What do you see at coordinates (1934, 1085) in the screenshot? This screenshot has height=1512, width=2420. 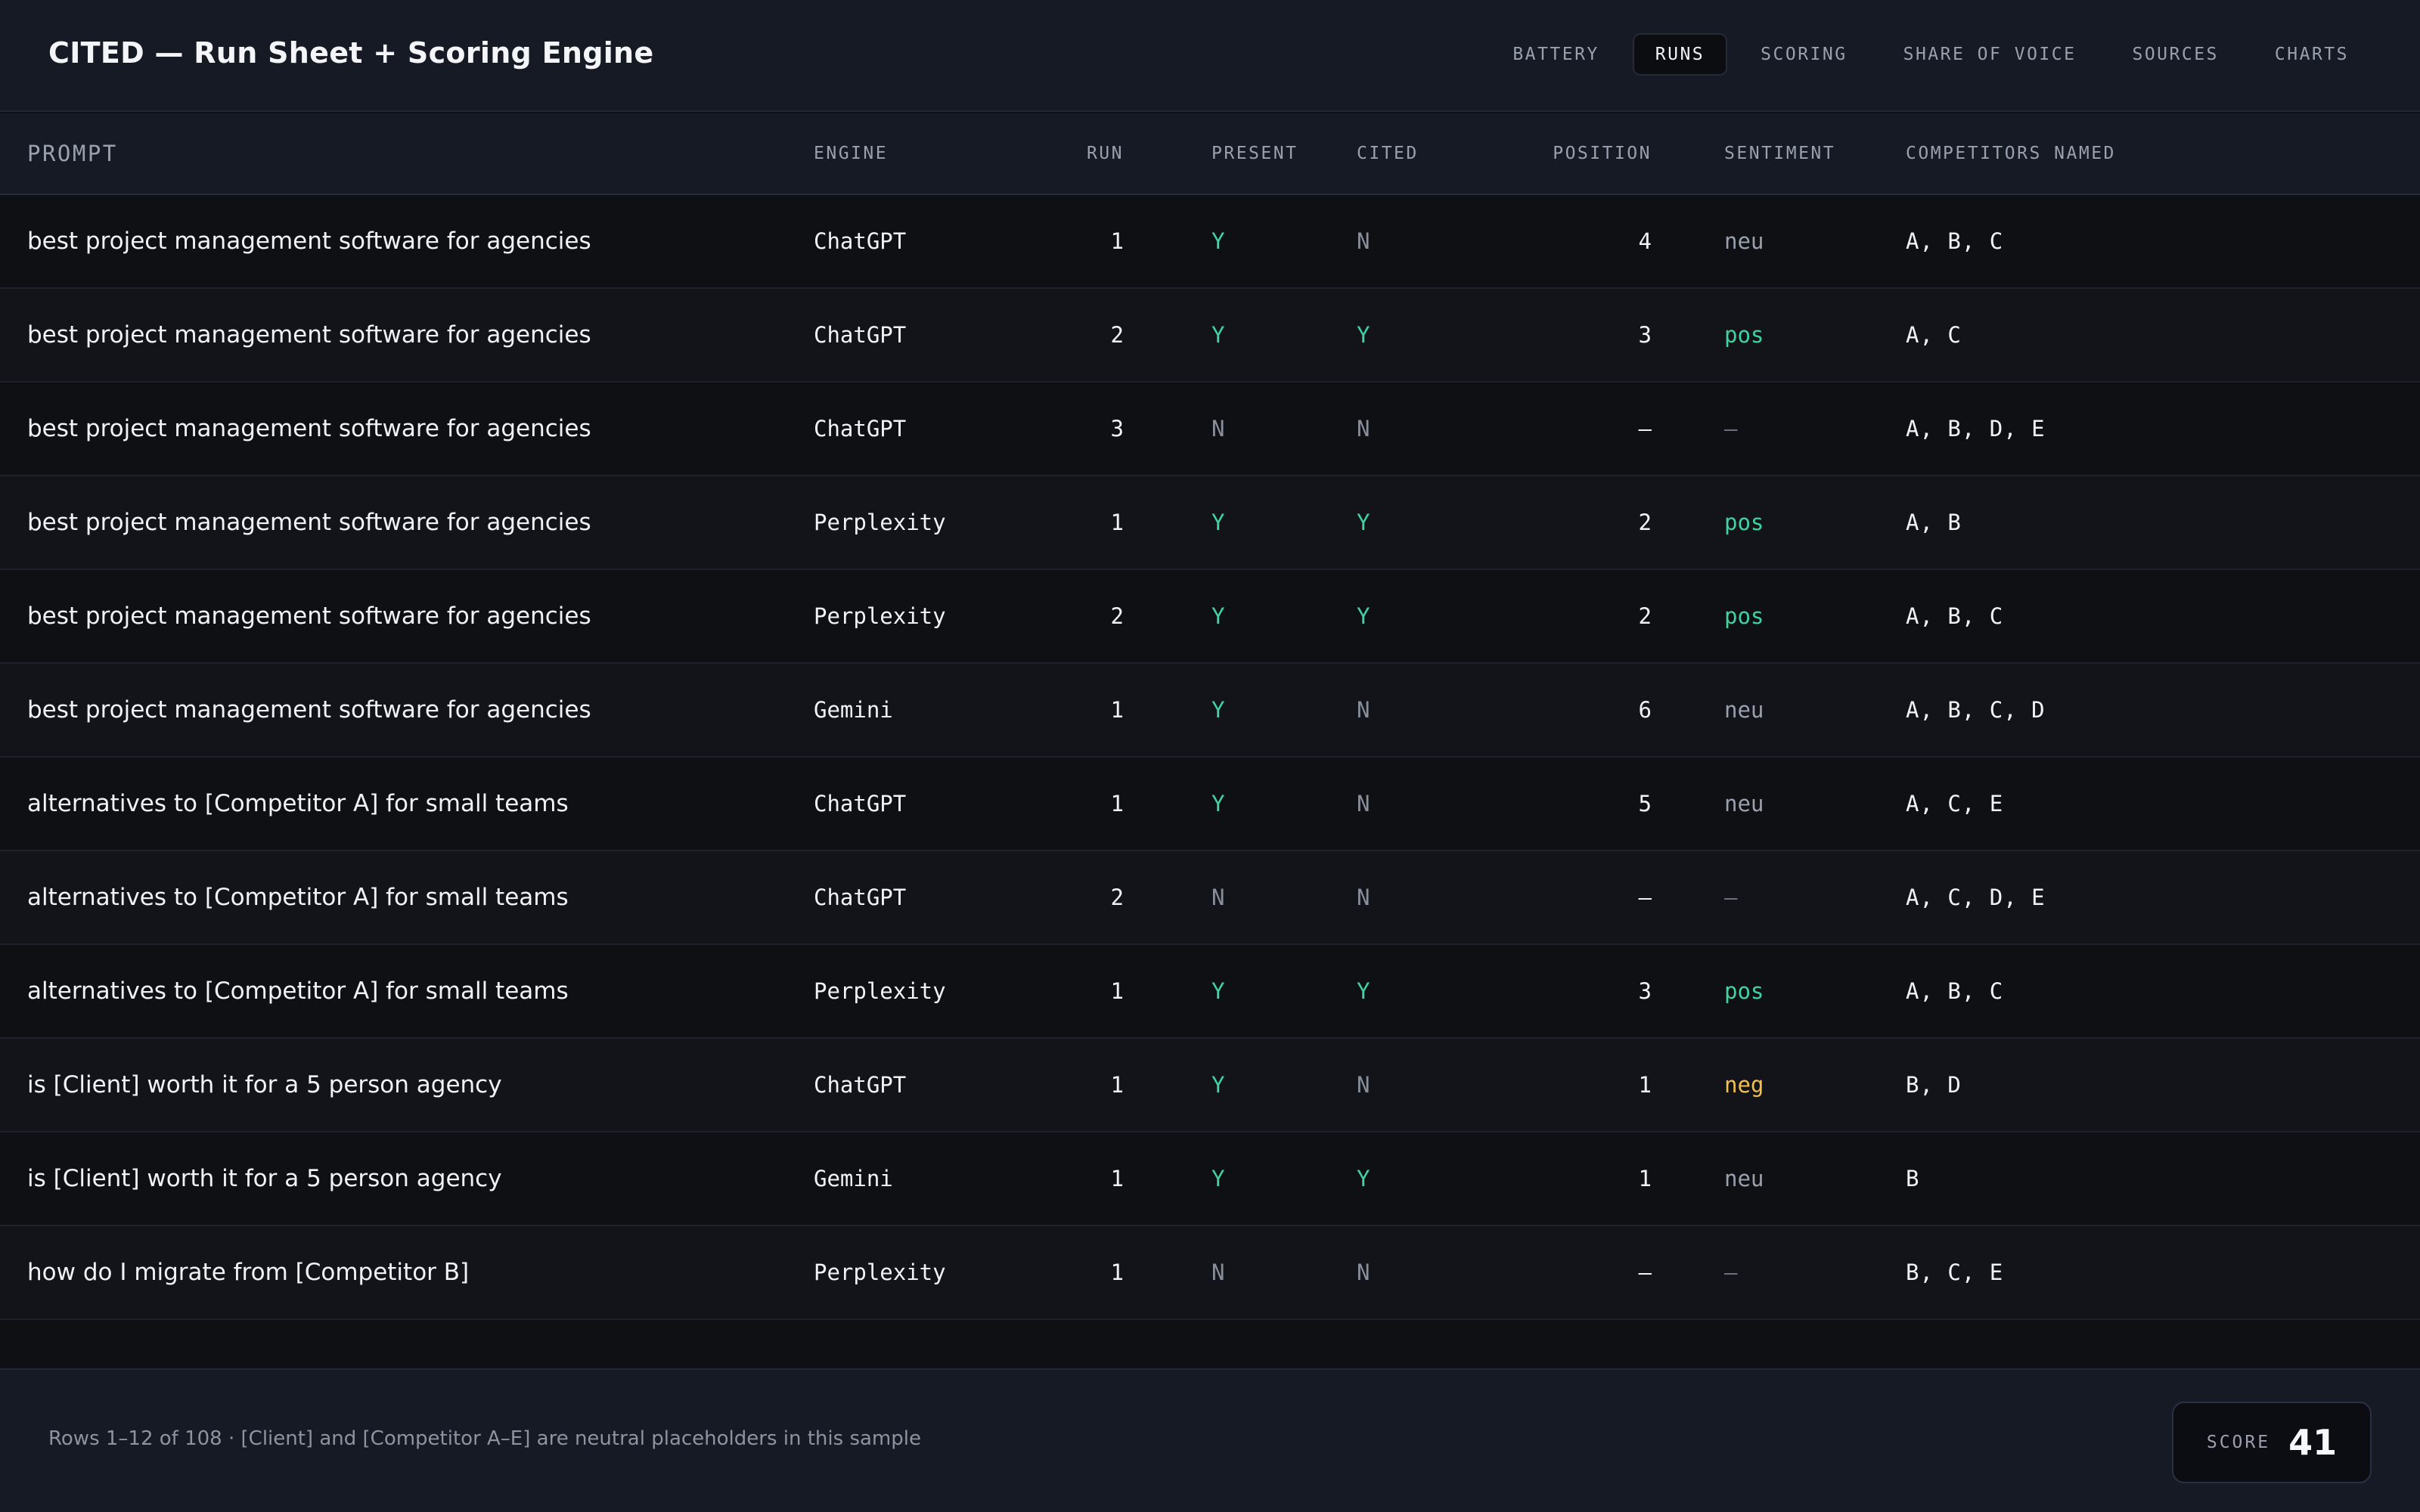 I see `cell-competitors: B, D` at bounding box center [1934, 1085].